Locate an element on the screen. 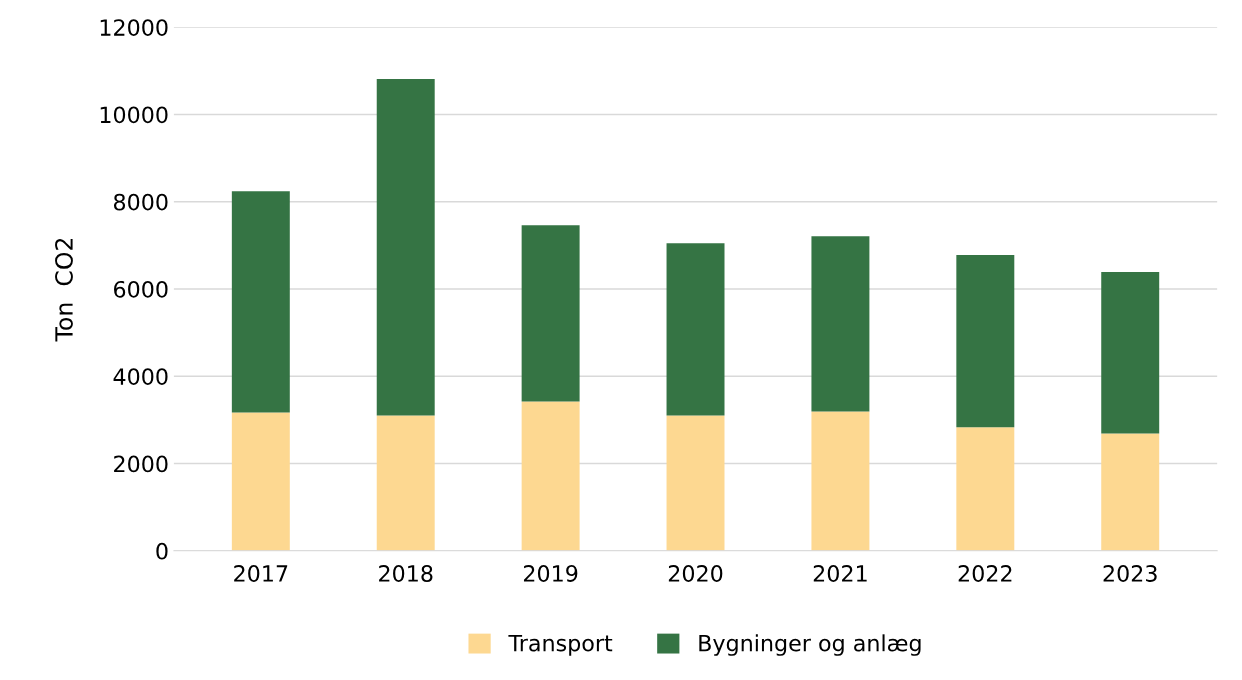 The image size is (1242, 680). y-tick-label: 2000 is located at coordinates (141, 464).